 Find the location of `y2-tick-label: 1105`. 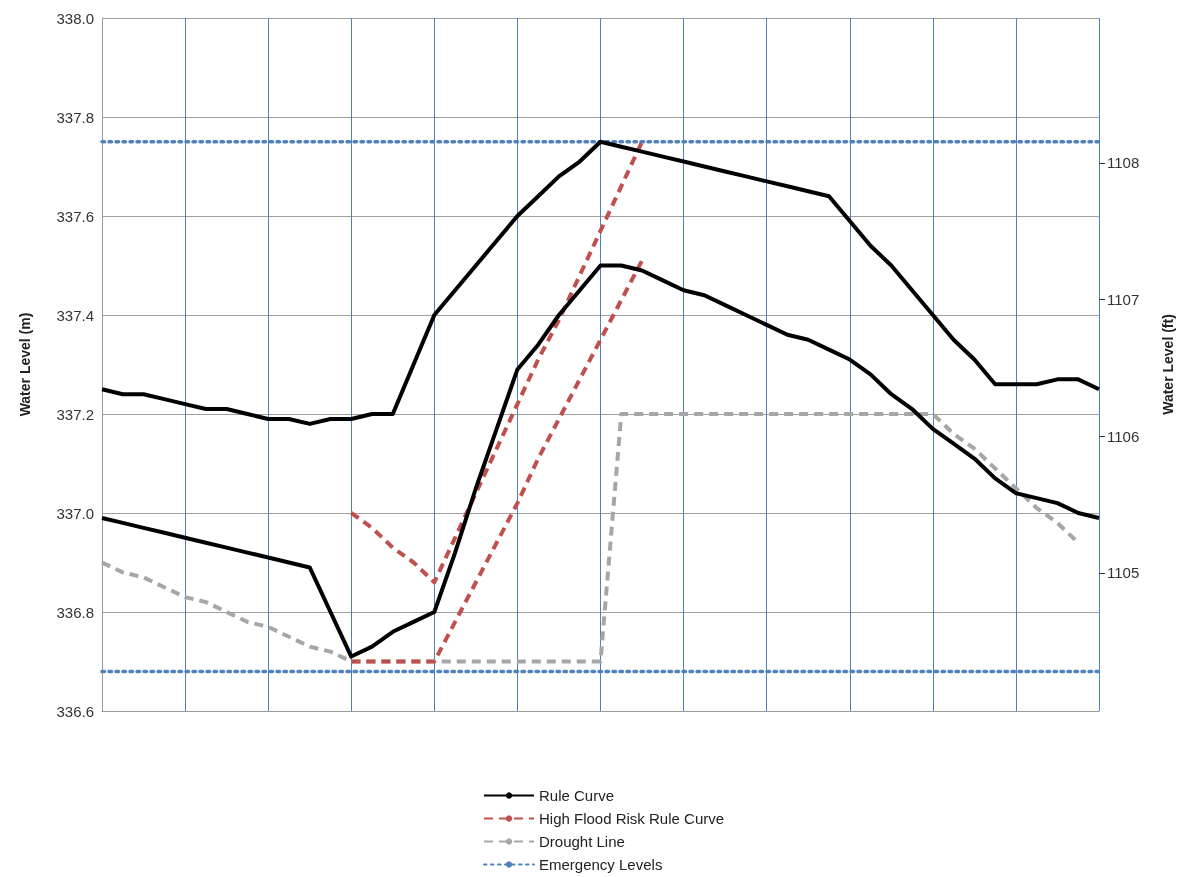

y2-tick-label: 1105 is located at coordinates (1123, 573).